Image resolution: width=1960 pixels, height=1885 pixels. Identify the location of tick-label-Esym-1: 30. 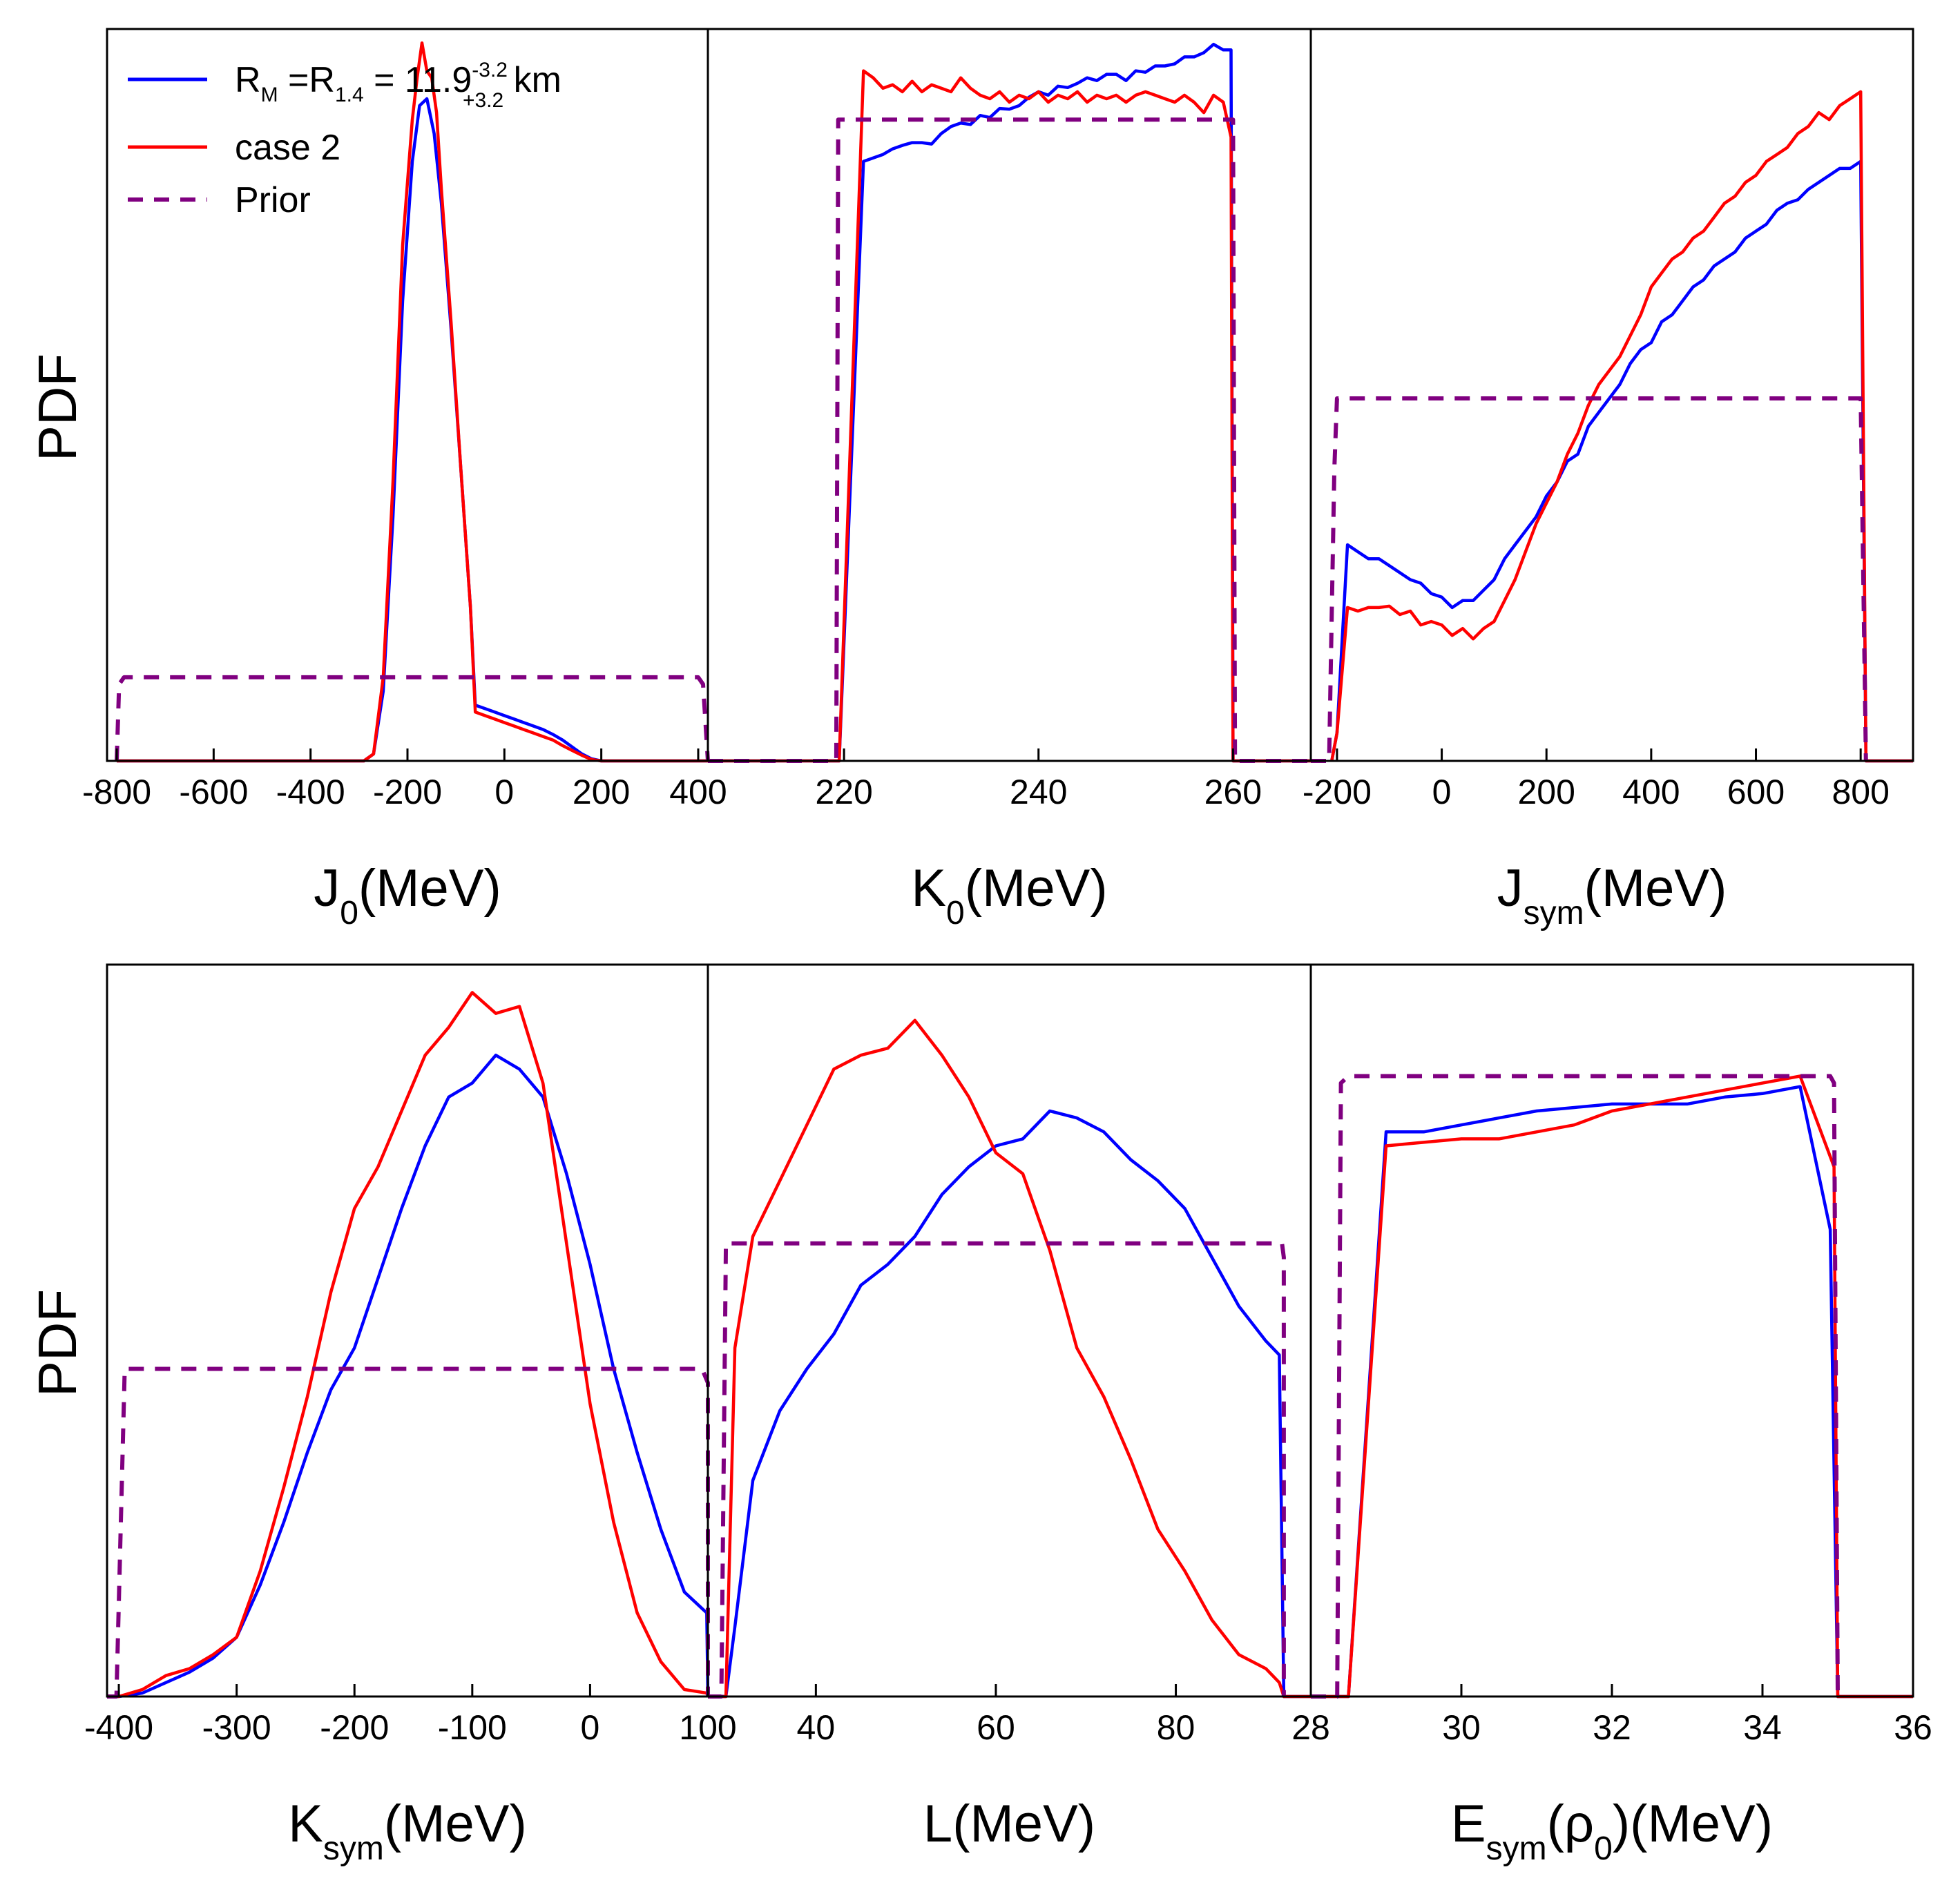
(1461, 1728).